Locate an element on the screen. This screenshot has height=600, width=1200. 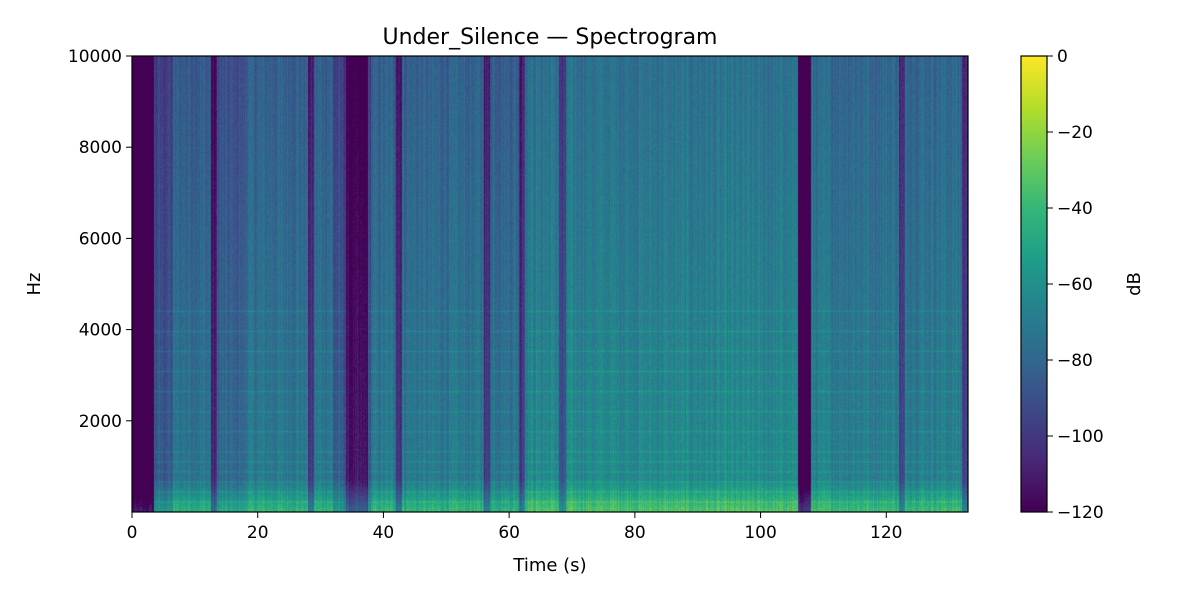
y-axis-ticks: 2000 4000 6000 8000 10000 is located at coordinates (100, 239).